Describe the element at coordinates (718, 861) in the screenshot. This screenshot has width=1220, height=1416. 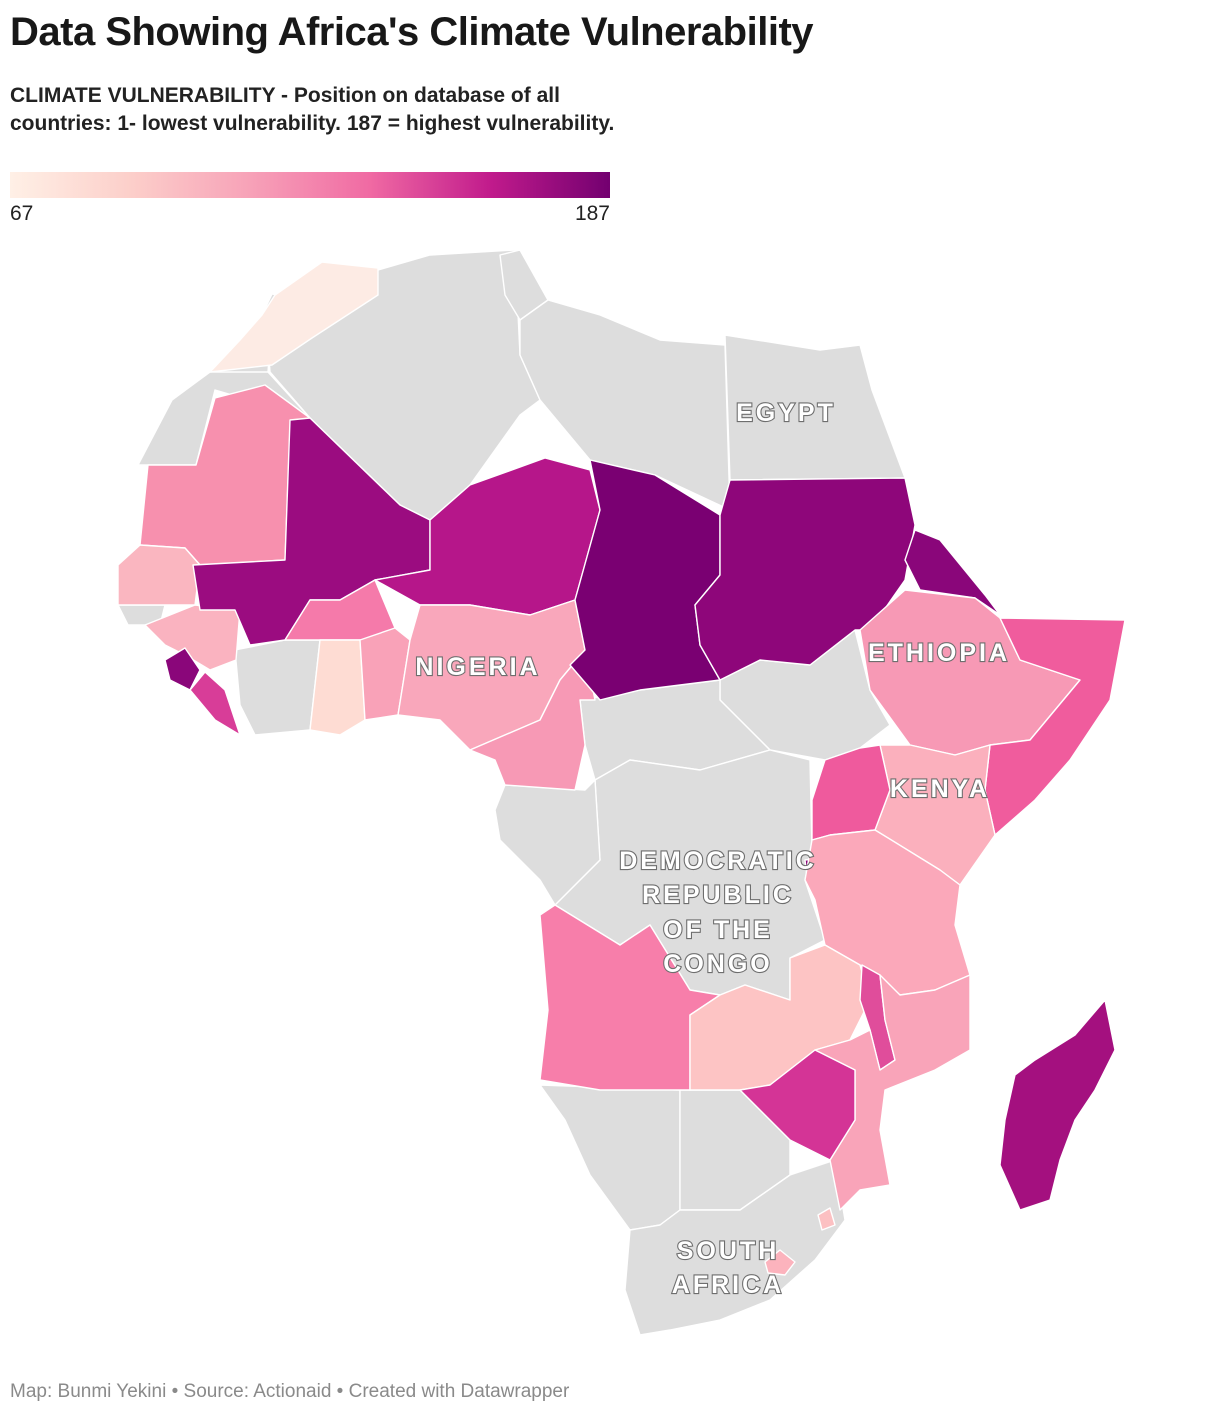
I see `label-drc-line1: DEMOCRATIC` at that location.